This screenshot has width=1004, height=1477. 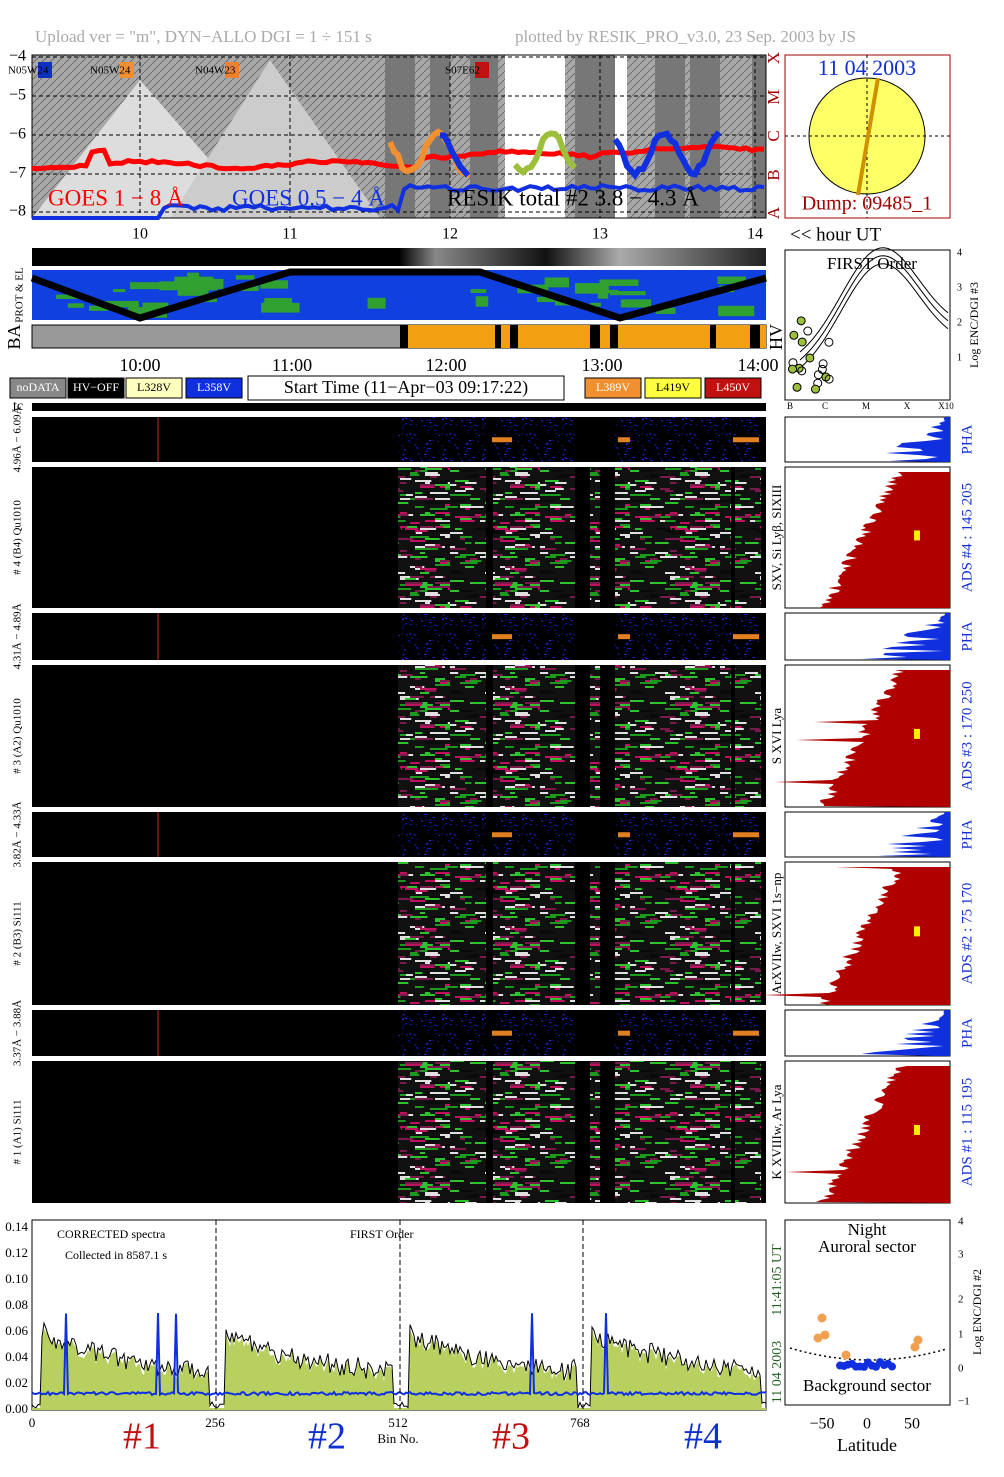 What do you see at coordinates (111, 1234) in the screenshot?
I see `label: CORRECTED spectra` at bounding box center [111, 1234].